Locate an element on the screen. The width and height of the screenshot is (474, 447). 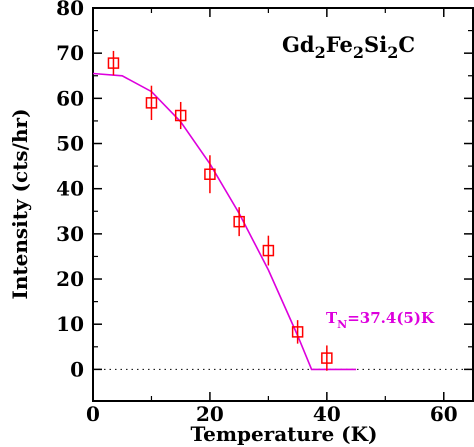
x-tick-label: 20 is located at coordinates (210, 414).